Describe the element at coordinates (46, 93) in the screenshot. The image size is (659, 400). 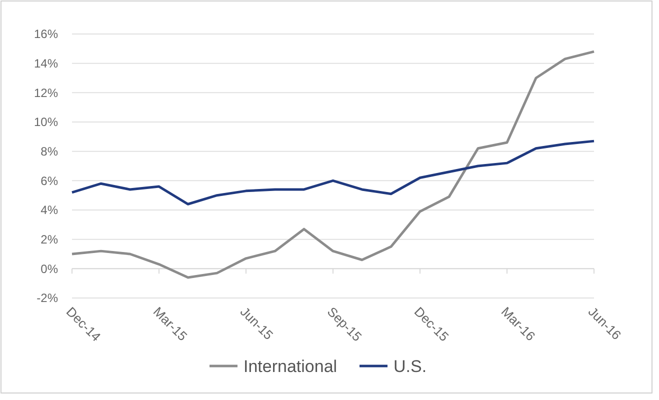
I see `y-tick-label: 12%` at that location.